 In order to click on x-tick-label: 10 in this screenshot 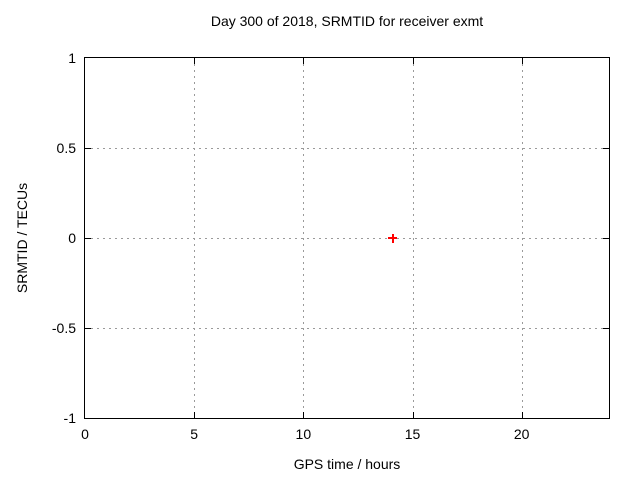, I will do `click(303, 434)`.